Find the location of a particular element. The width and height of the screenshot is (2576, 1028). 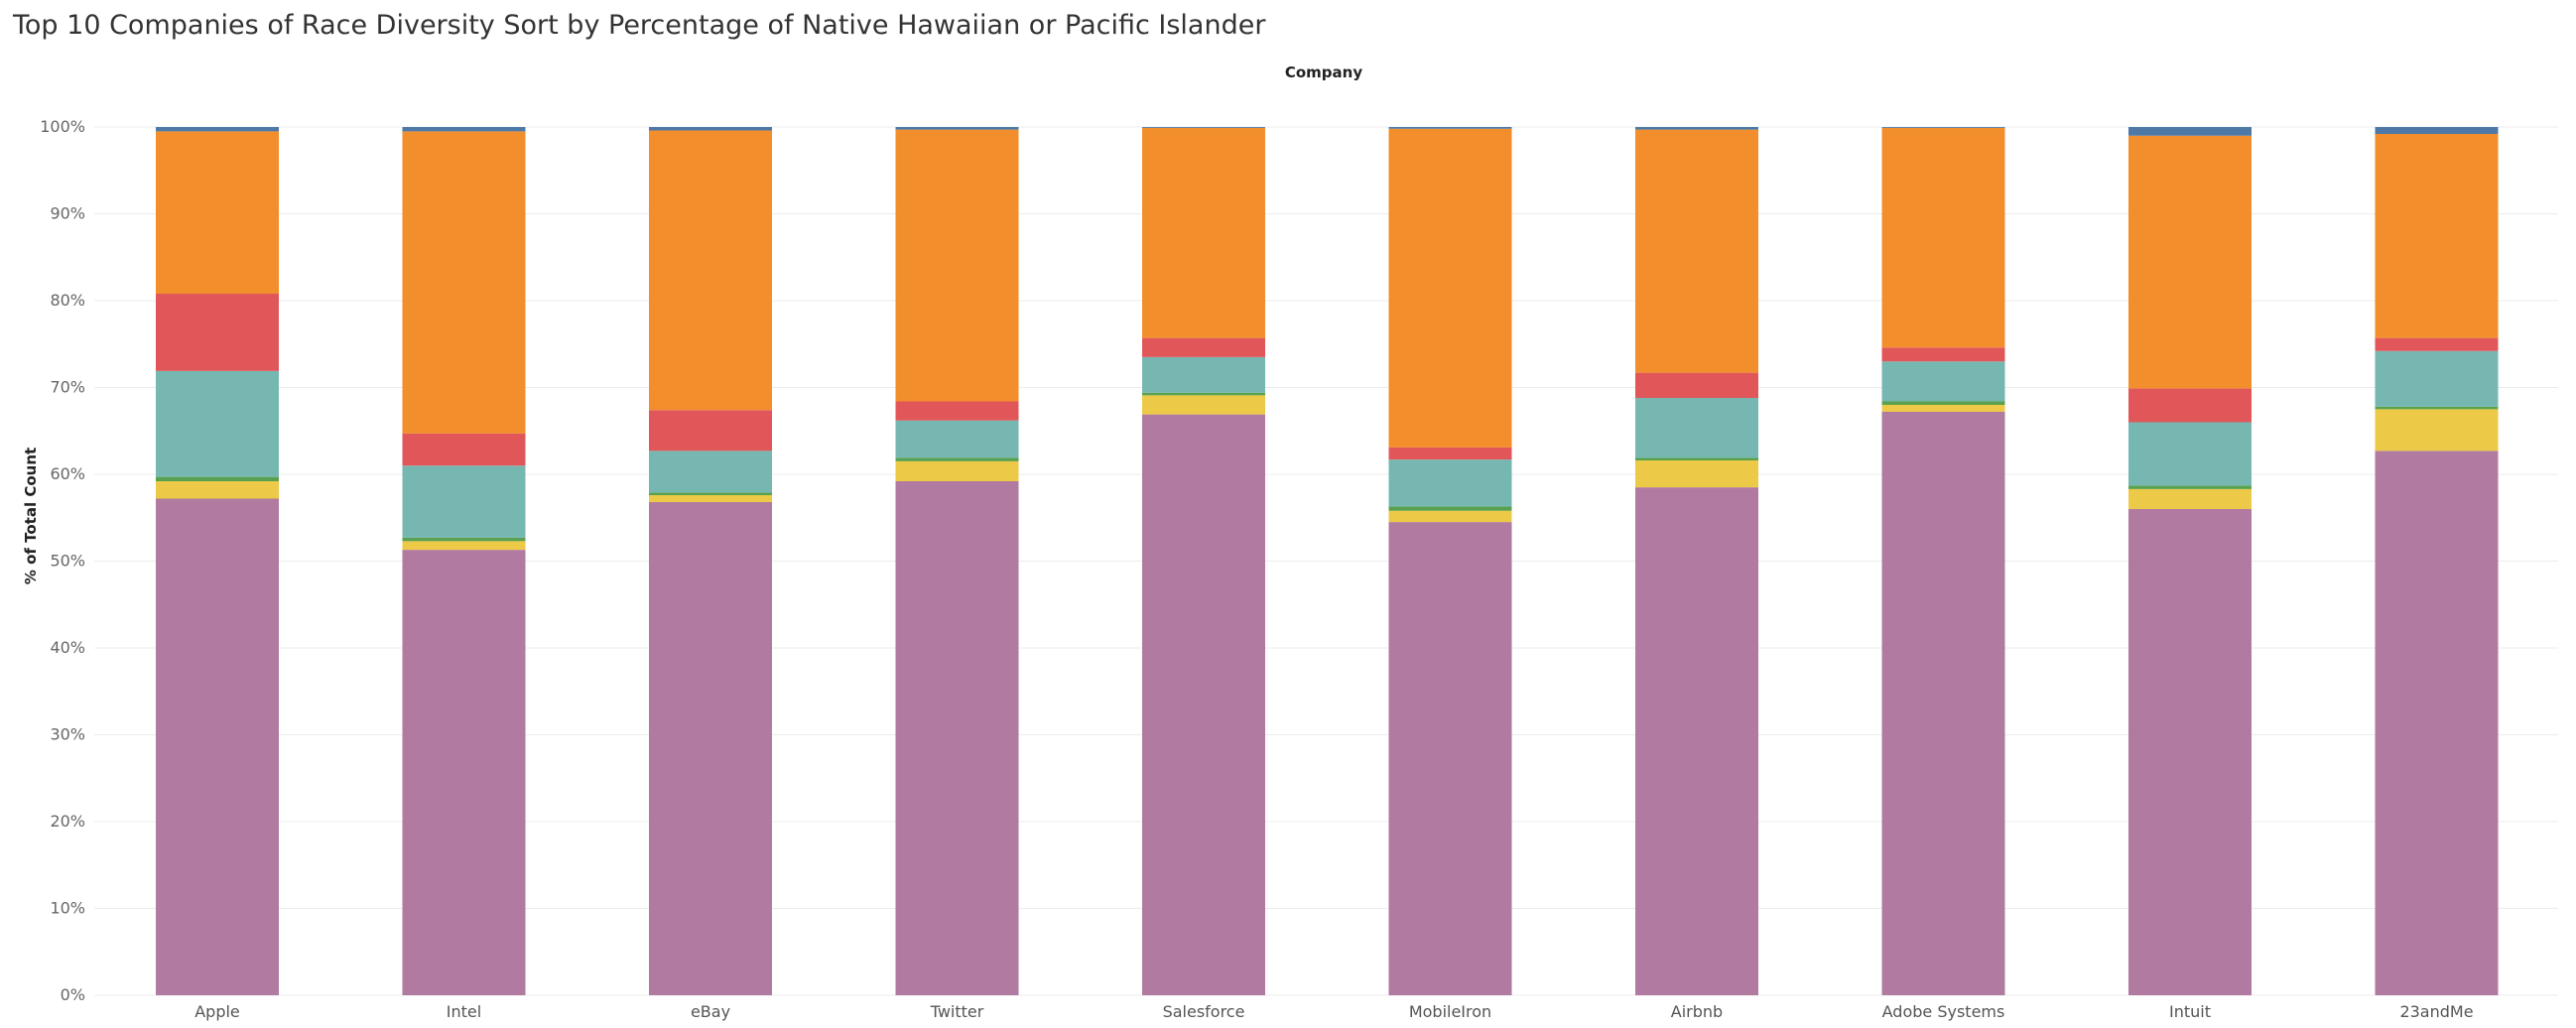

x-tick-label: 23andMe is located at coordinates (2436, 1011).